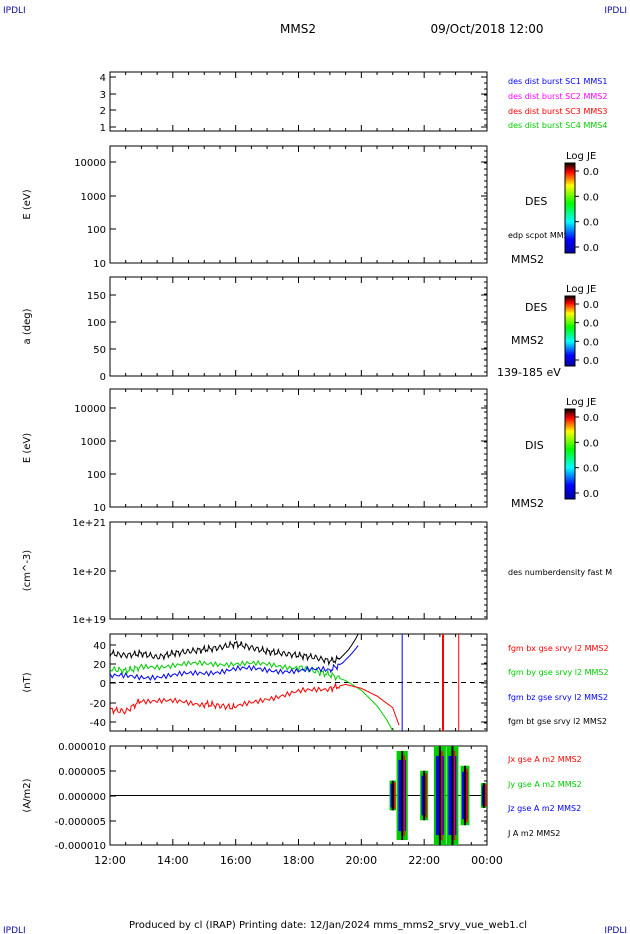 The height and width of the screenshot is (934, 630). What do you see at coordinates (424, 860) in the screenshot?
I see `x-tick-label: 22:00` at bounding box center [424, 860].